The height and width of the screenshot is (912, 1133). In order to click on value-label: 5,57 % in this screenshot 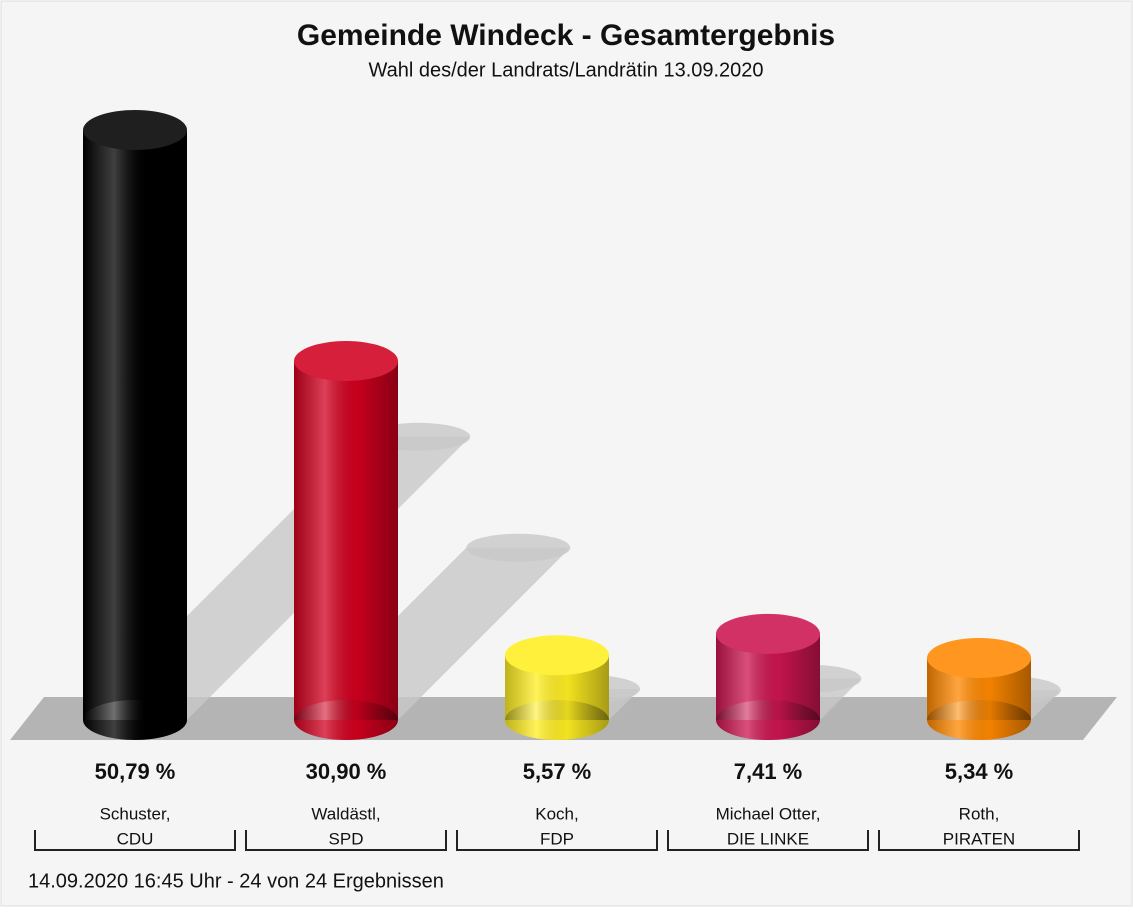, I will do `click(557, 771)`.